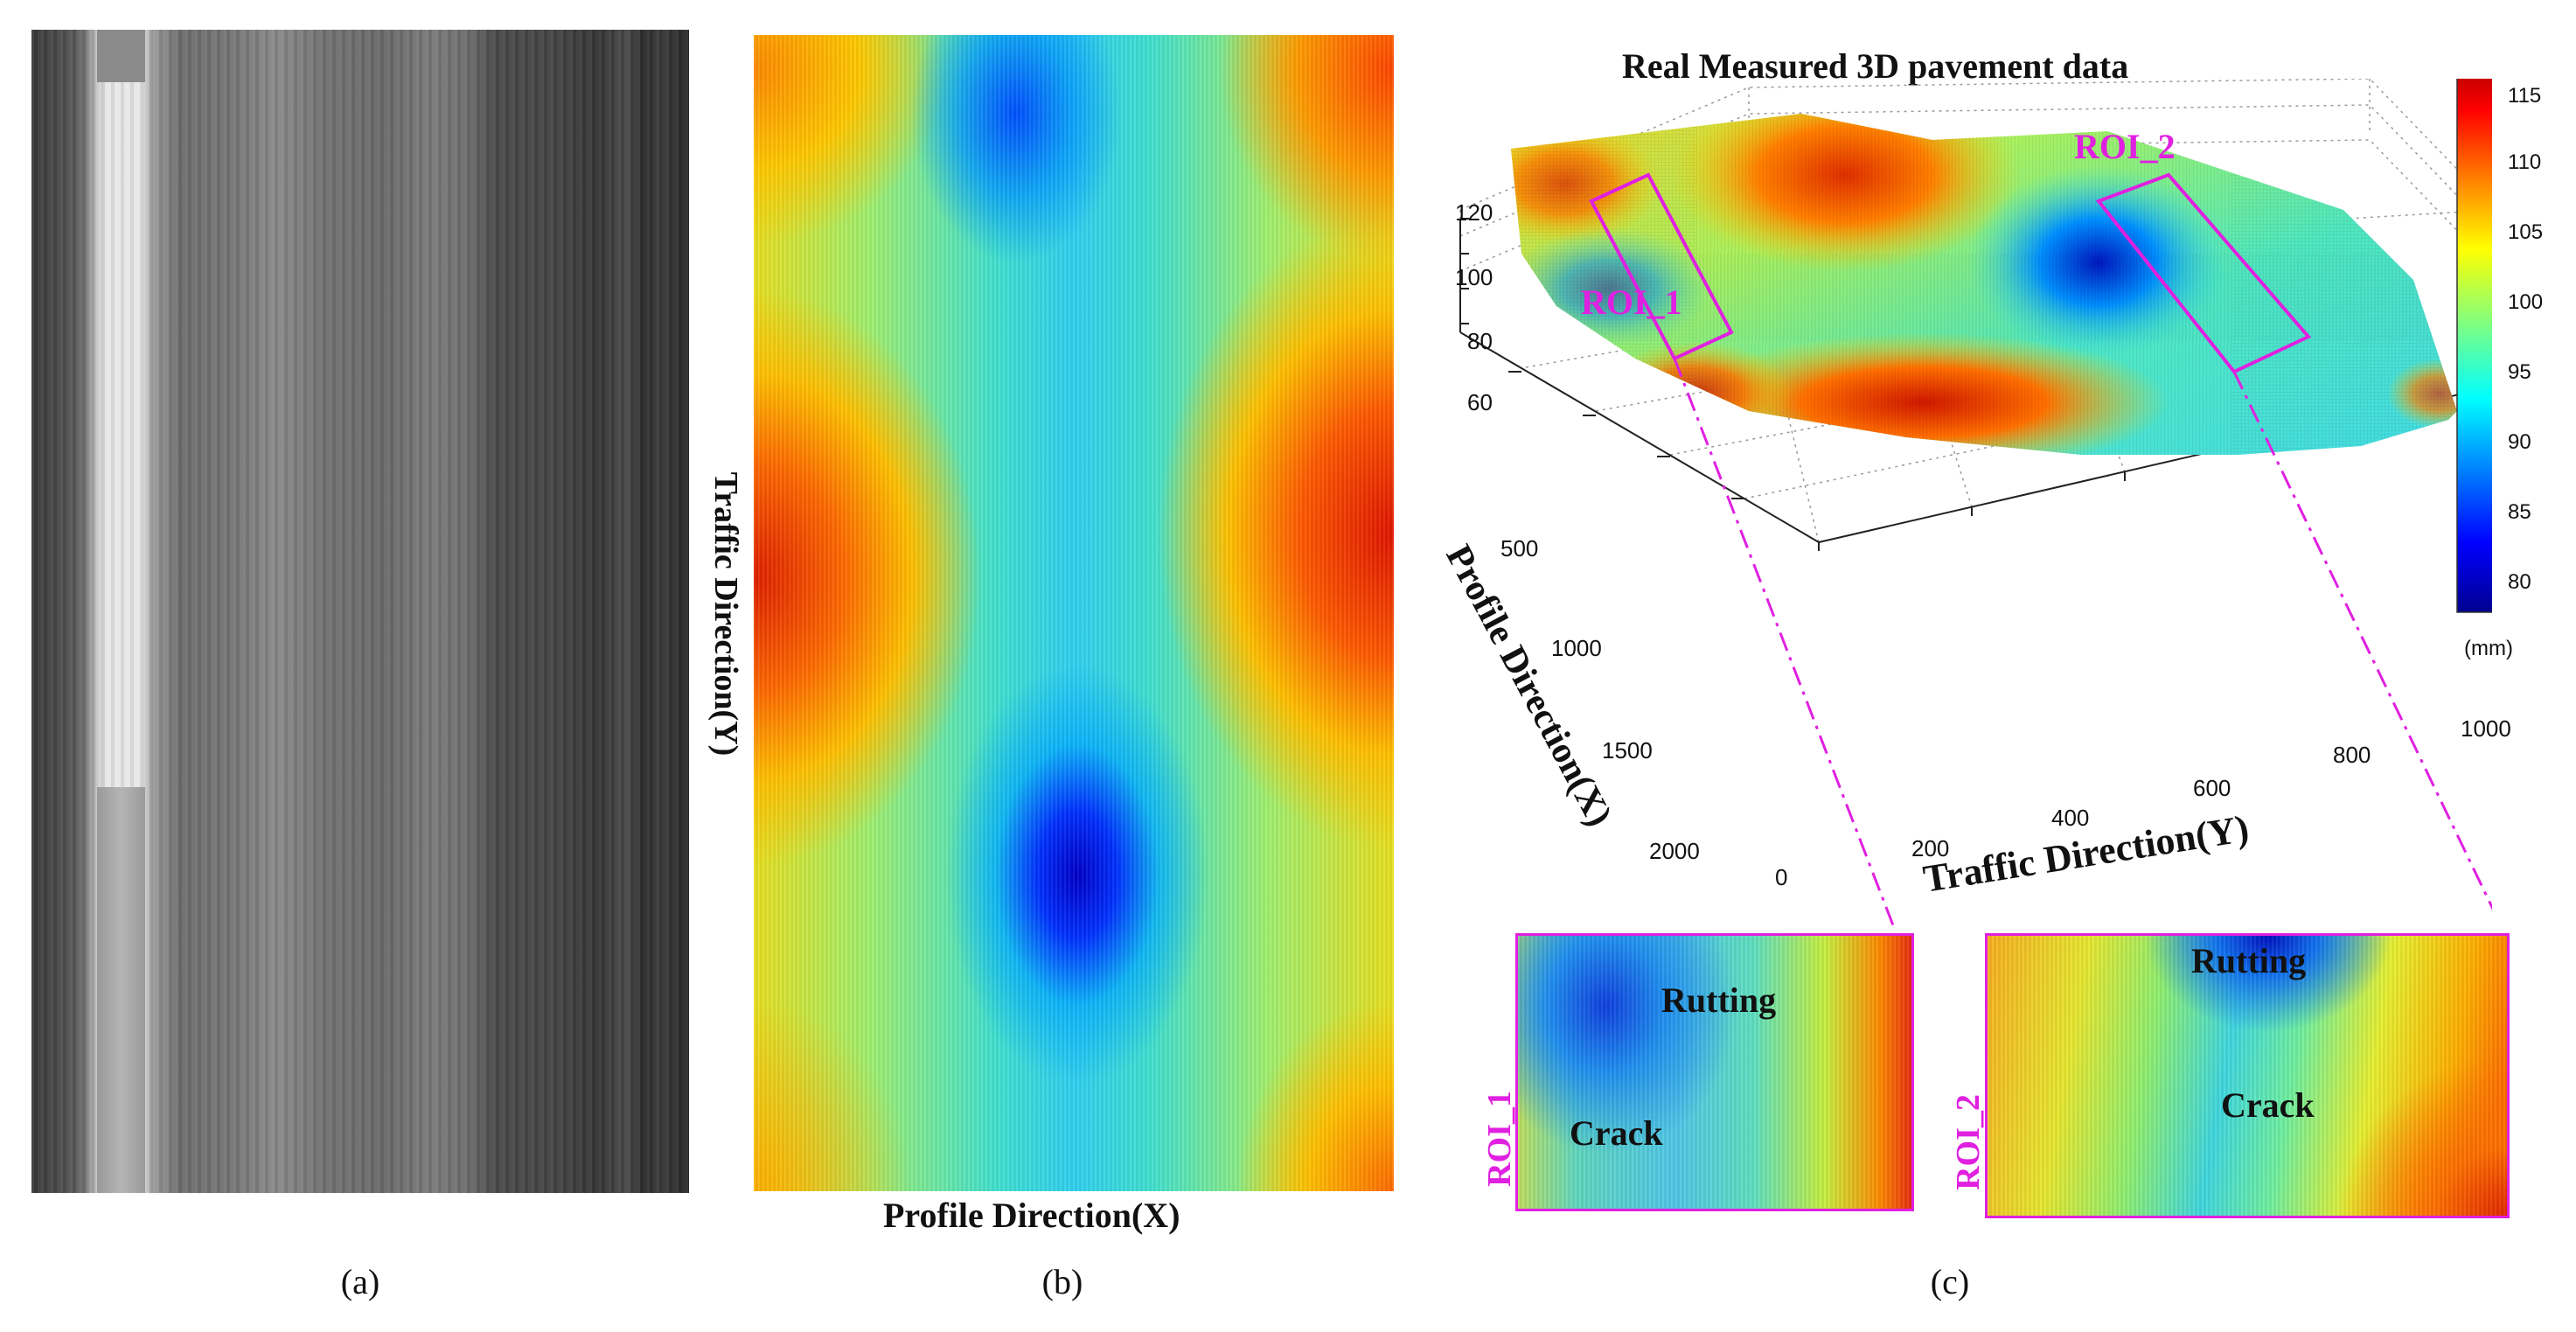 The height and width of the screenshot is (1332, 2576). Describe the element at coordinates (121, 990) in the screenshot. I see `lane-marking-bottom-gap` at that location.